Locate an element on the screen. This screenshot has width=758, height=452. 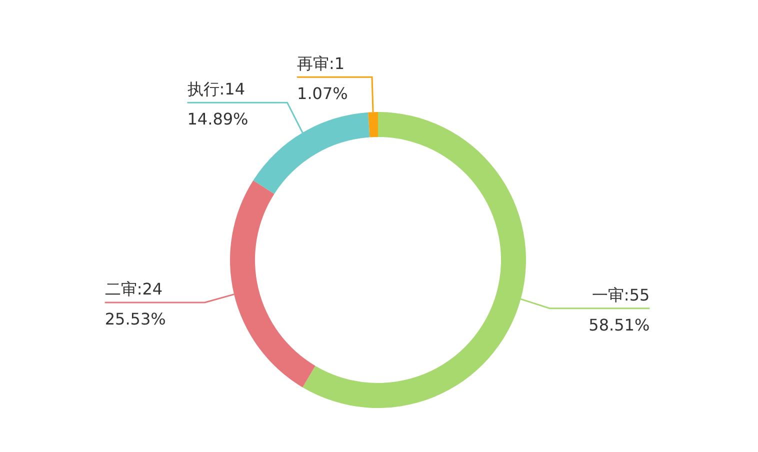
slice-label: 执行:14 is located at coordinates (216, 89).